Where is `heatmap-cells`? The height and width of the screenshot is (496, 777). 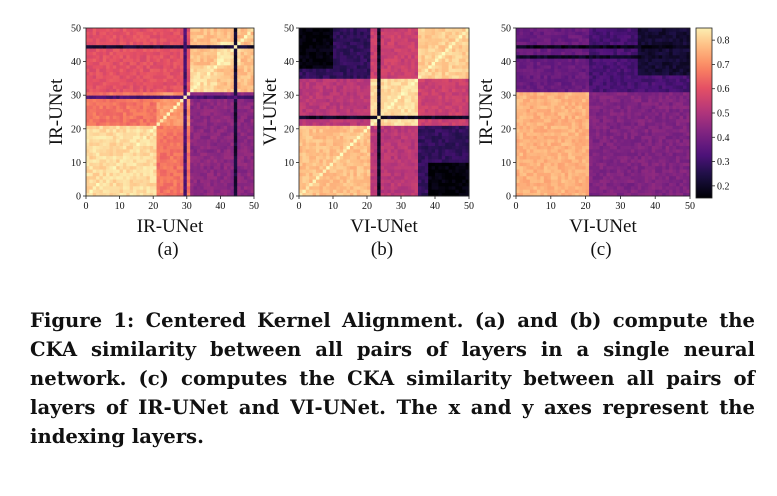
heatmap-cells is located at coordinates (170, 112).